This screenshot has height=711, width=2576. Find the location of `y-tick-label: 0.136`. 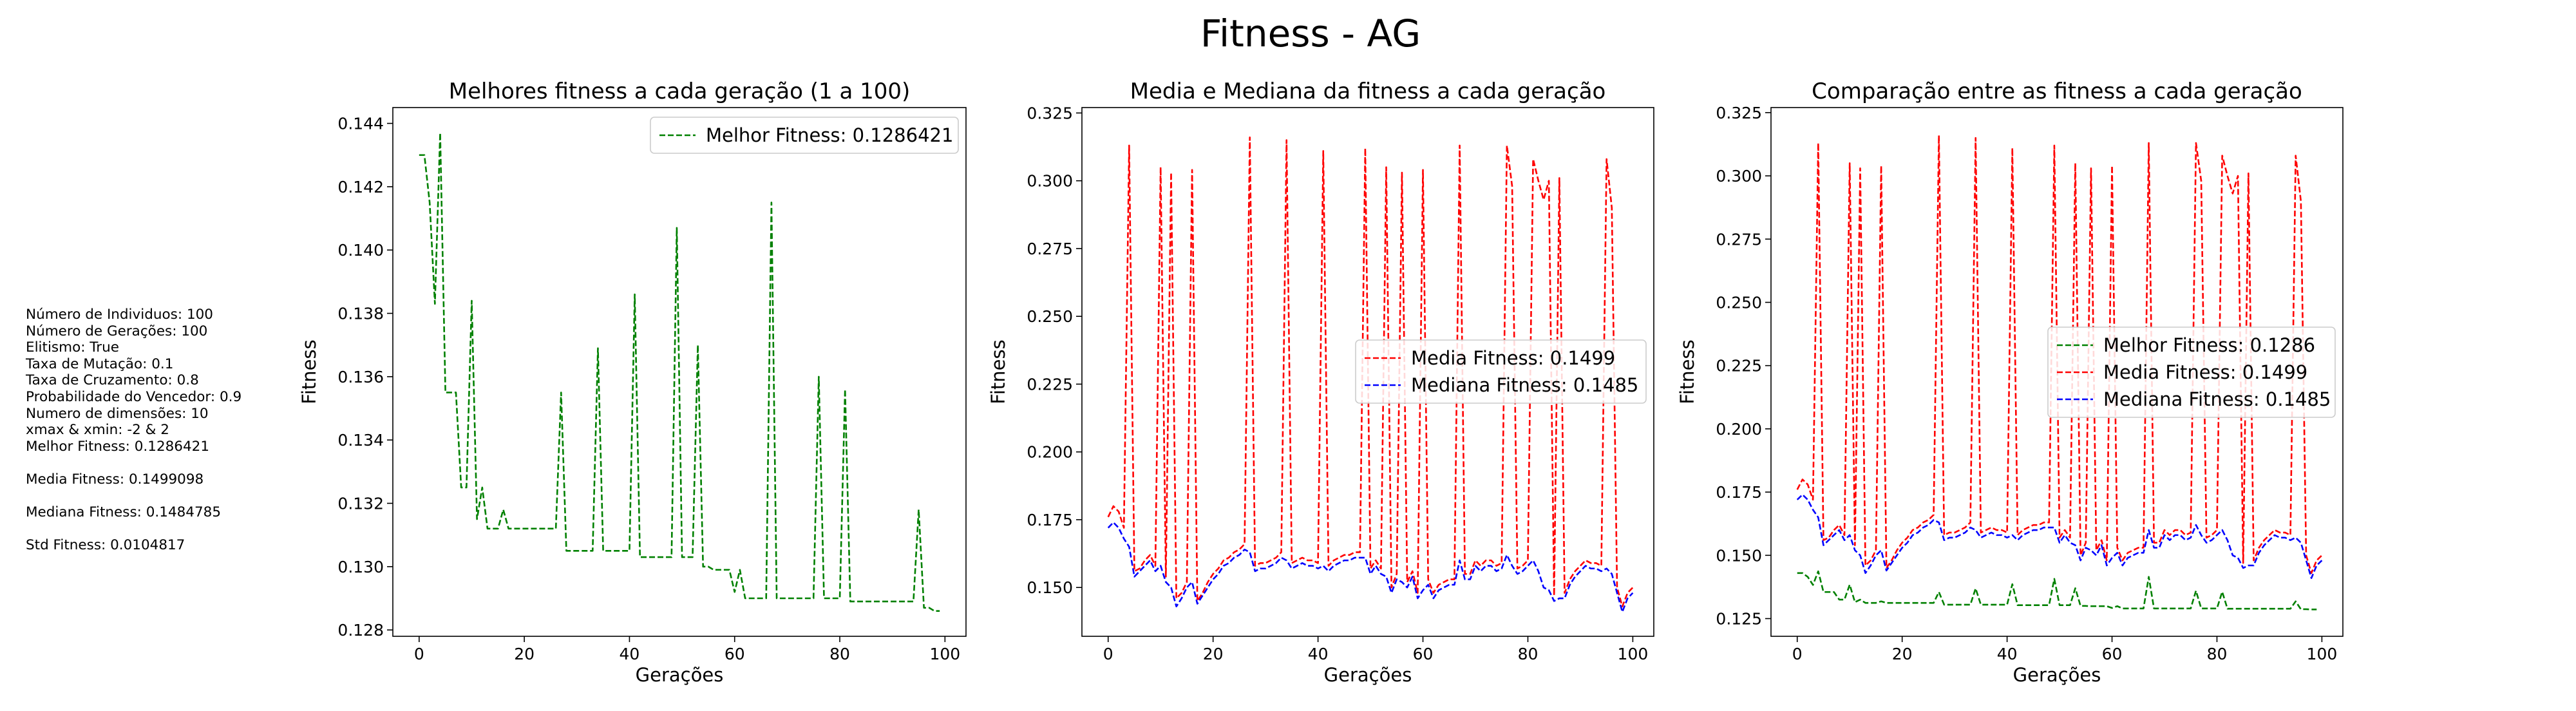

y-tick-label: 0.136 is located at coordinates (361, 377).